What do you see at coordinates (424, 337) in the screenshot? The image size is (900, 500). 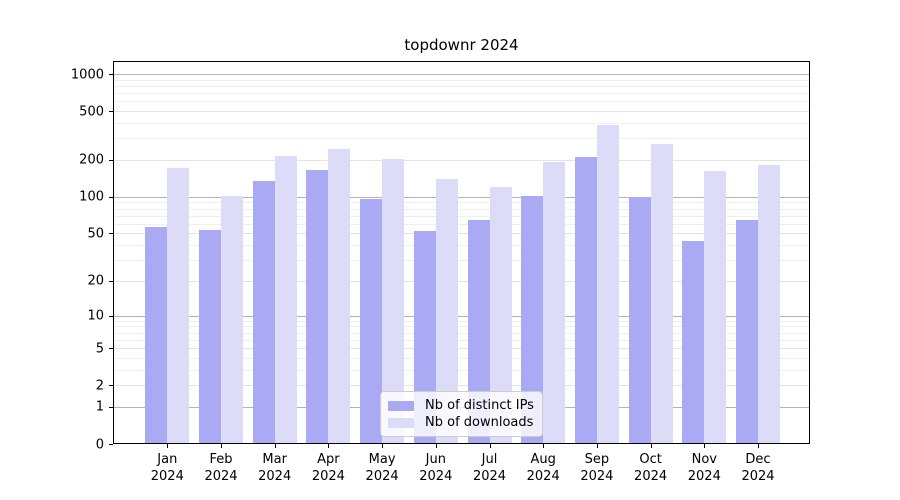 I see `bar-jun-distinct-ips` at bounding box center [424, 337].